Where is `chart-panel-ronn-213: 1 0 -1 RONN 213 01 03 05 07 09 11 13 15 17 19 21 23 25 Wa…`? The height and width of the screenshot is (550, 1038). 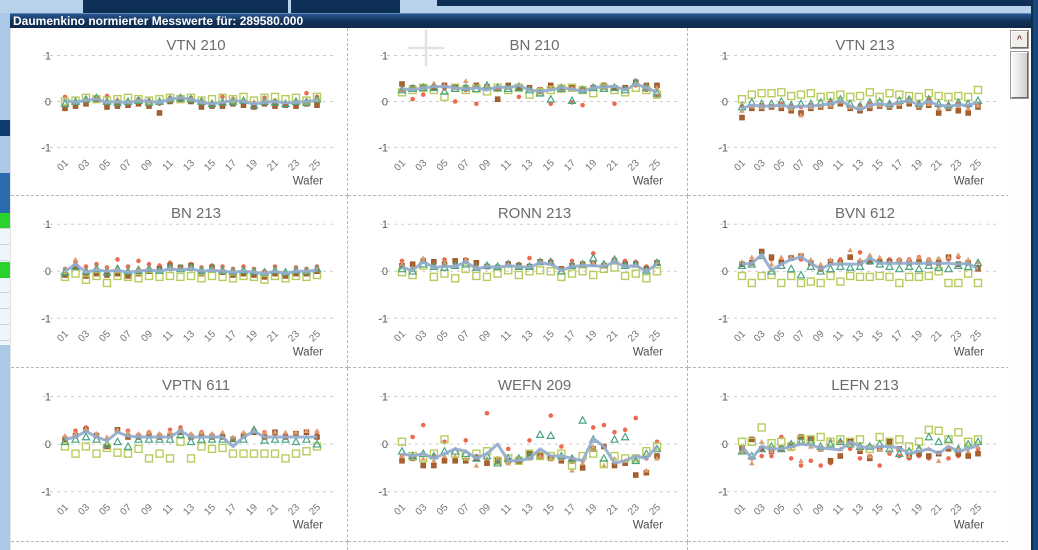
chart-panel-ronn-213: 1 0 -1 RONN 213 01 03 05 07 09 11 13 15 17 19 21 23 25 Wa… is located at coordinates (518, 282).